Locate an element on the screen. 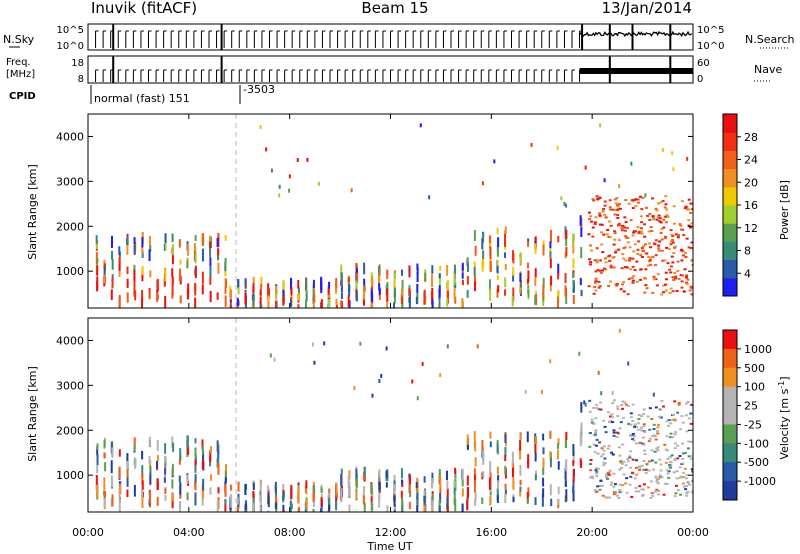 The width and height of the screenshot is (800, 554). colorbar-tick-label: 24 is located at coordinates (751, 160).